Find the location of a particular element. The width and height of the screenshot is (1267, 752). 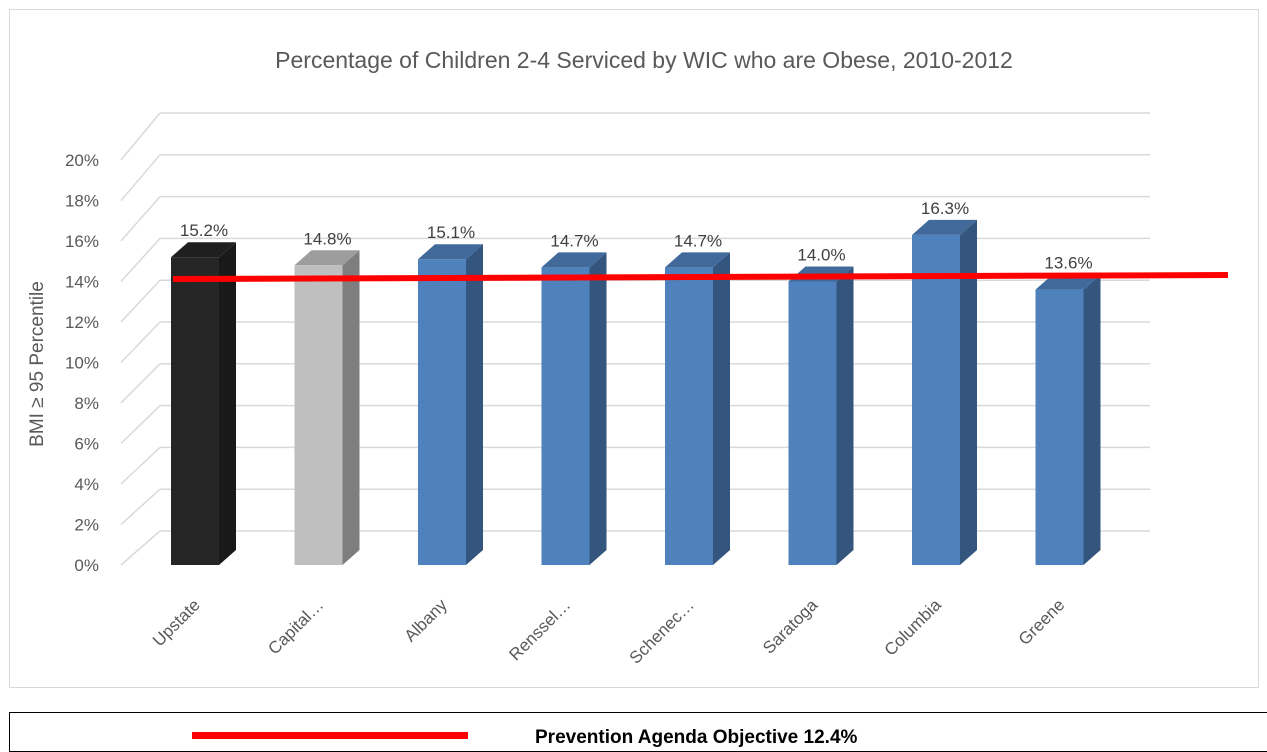

x-tick-label: Saratoga is located at coordinates (790, 626).